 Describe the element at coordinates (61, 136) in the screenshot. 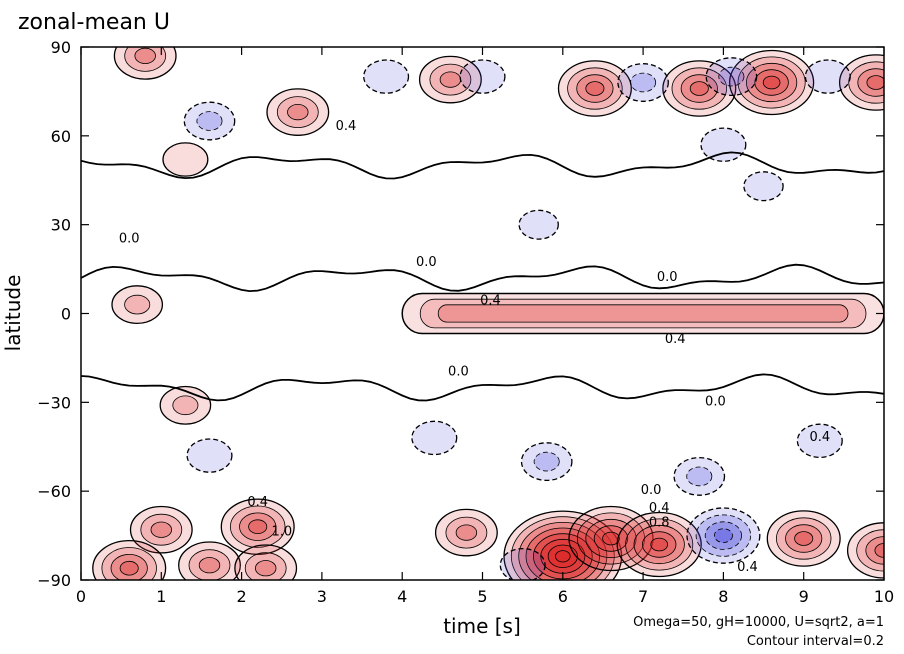

I see `y-tick-label: 60` at that location.